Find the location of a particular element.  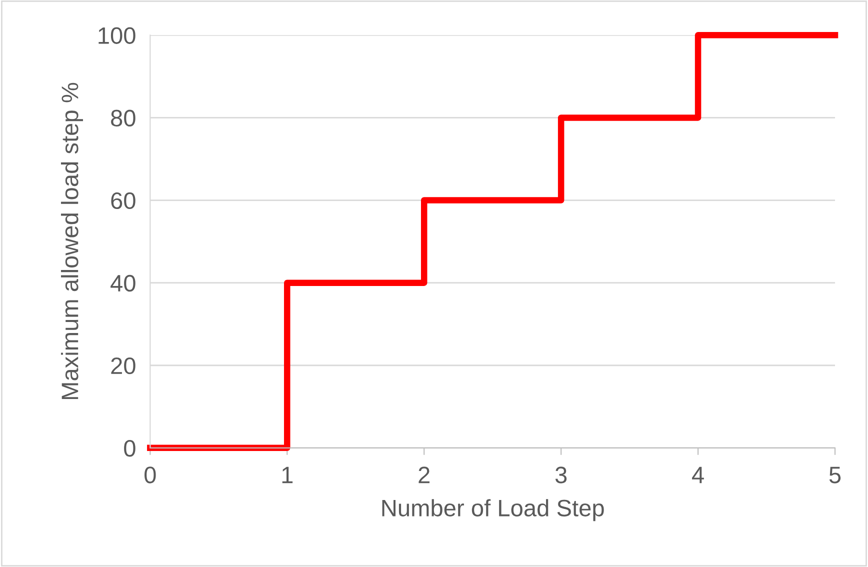

y-tick-label: 80 is located at coordinates (123, 118).